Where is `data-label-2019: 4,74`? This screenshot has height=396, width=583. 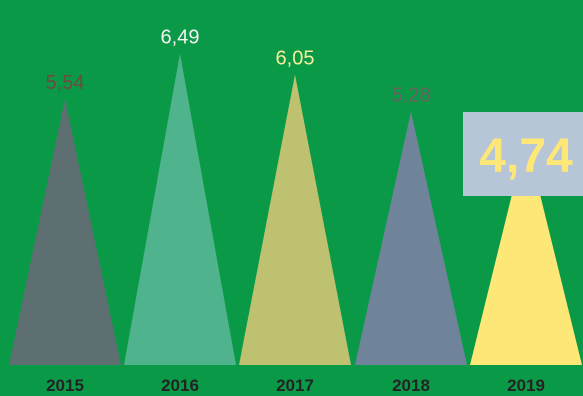
data-label-2019: 4,74 is located at coordinates (526, 156).